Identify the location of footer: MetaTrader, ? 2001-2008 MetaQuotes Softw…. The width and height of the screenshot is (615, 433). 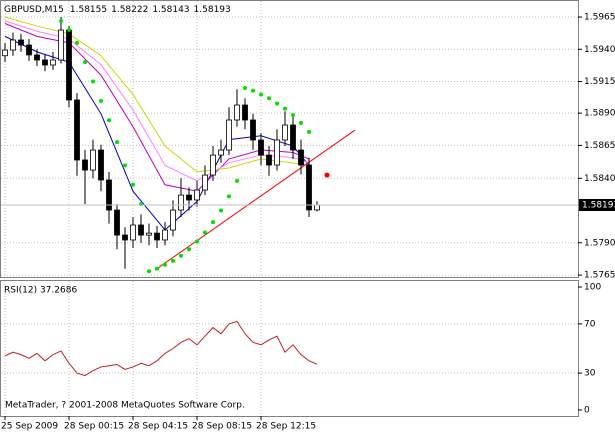
(125, 406).